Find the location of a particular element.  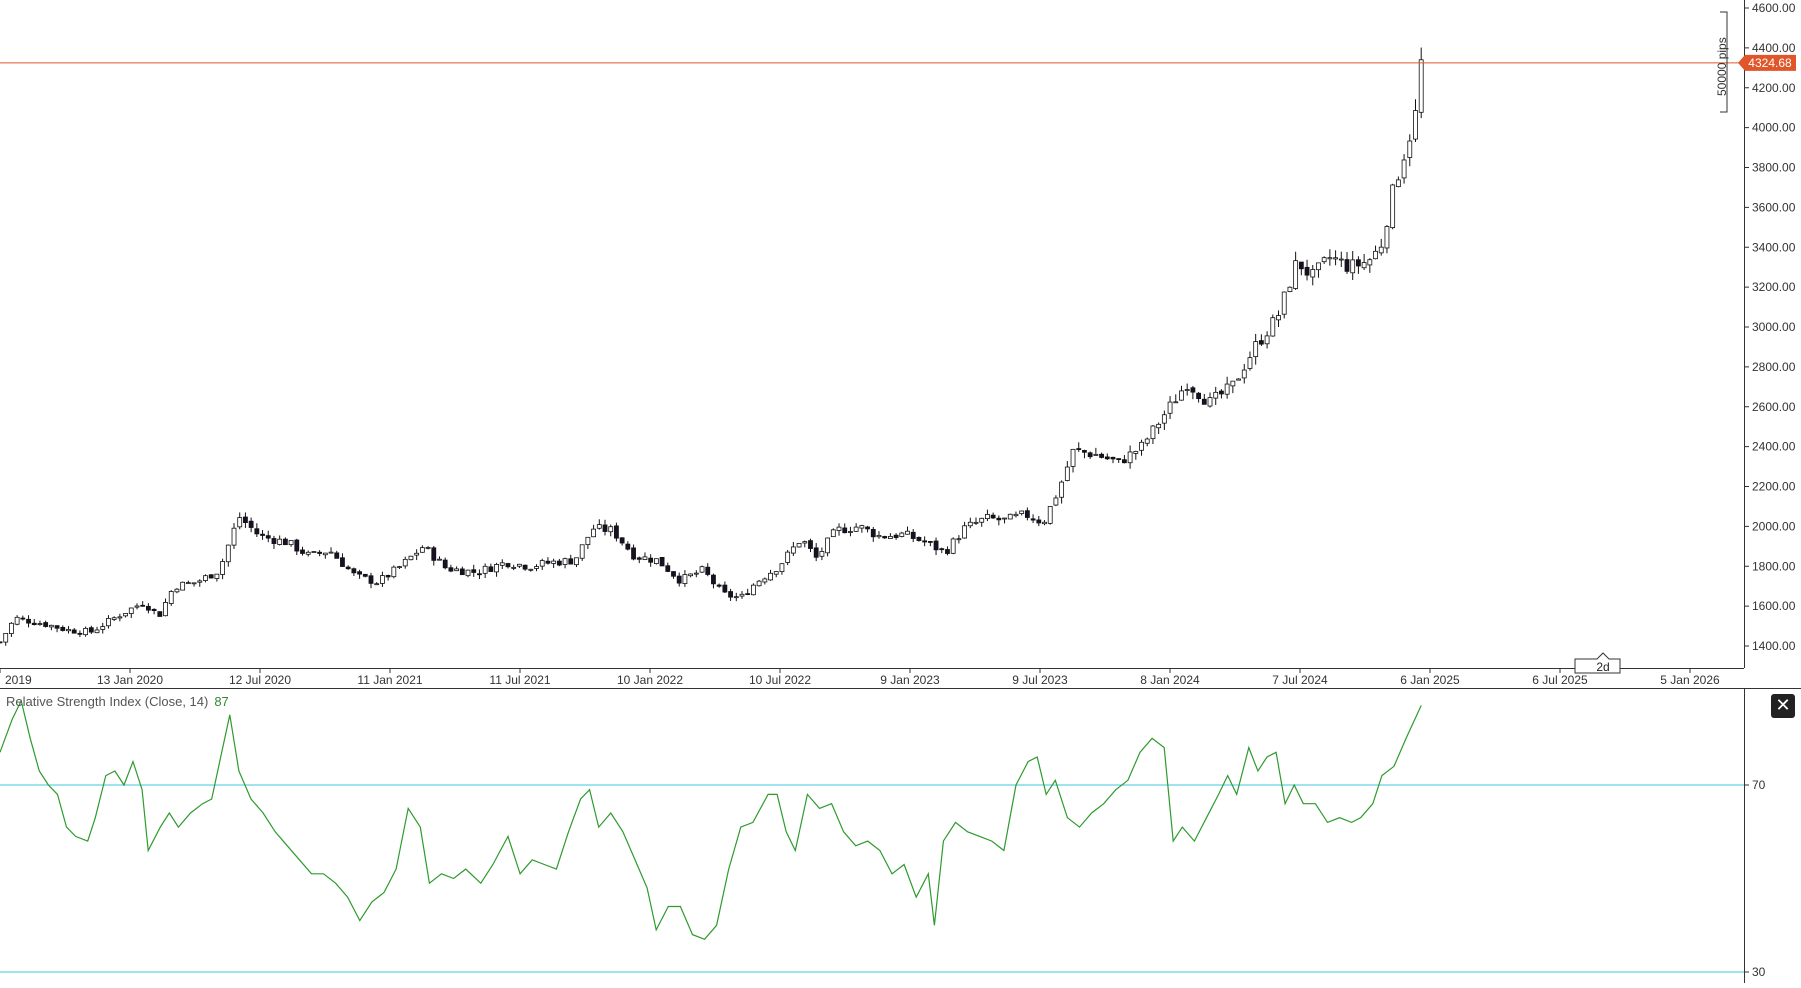

y-tick-label: 3000.00 is located at coordinates (1774, 327).